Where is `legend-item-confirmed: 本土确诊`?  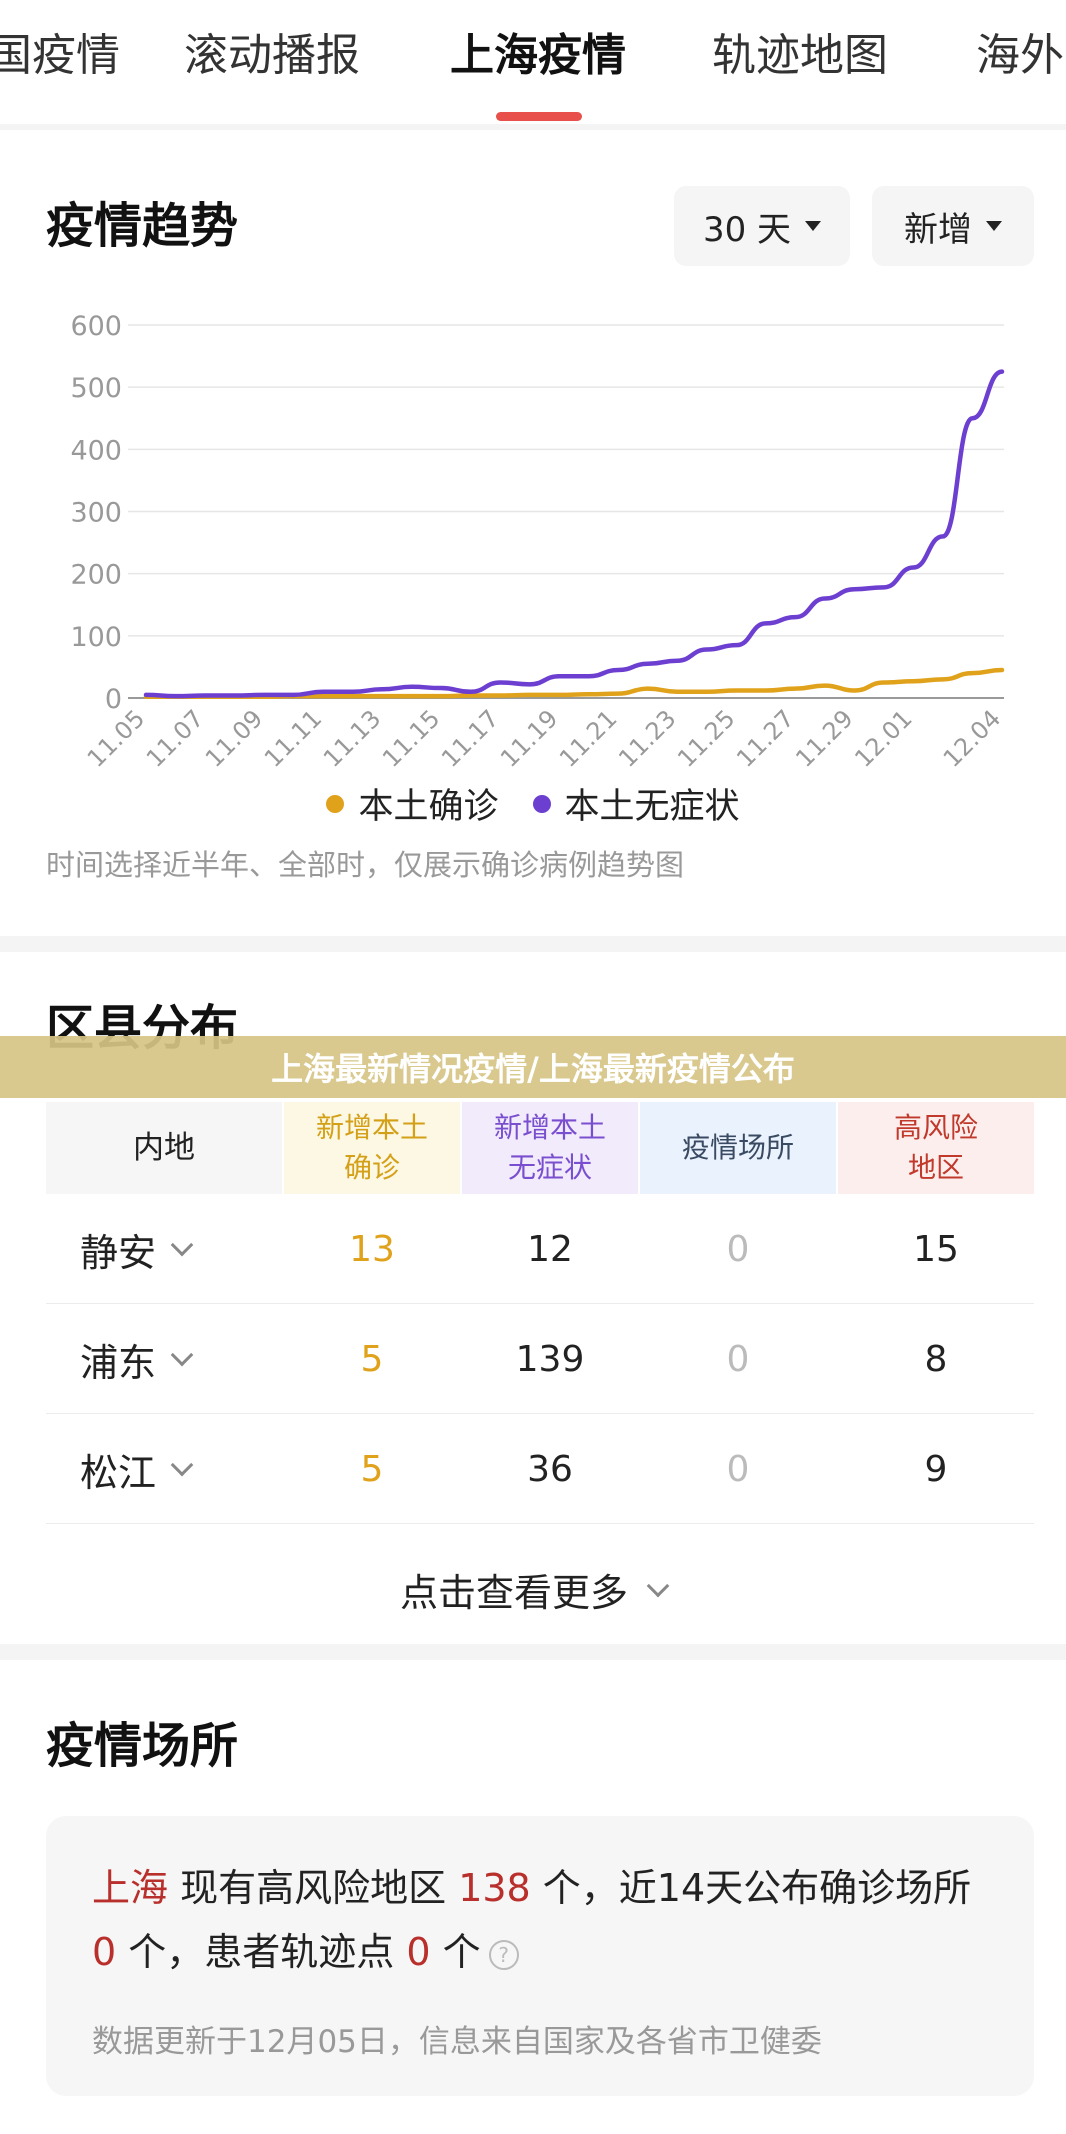
legend-item-confirmed: 本土确诊 is located at coordinates (412, 803).